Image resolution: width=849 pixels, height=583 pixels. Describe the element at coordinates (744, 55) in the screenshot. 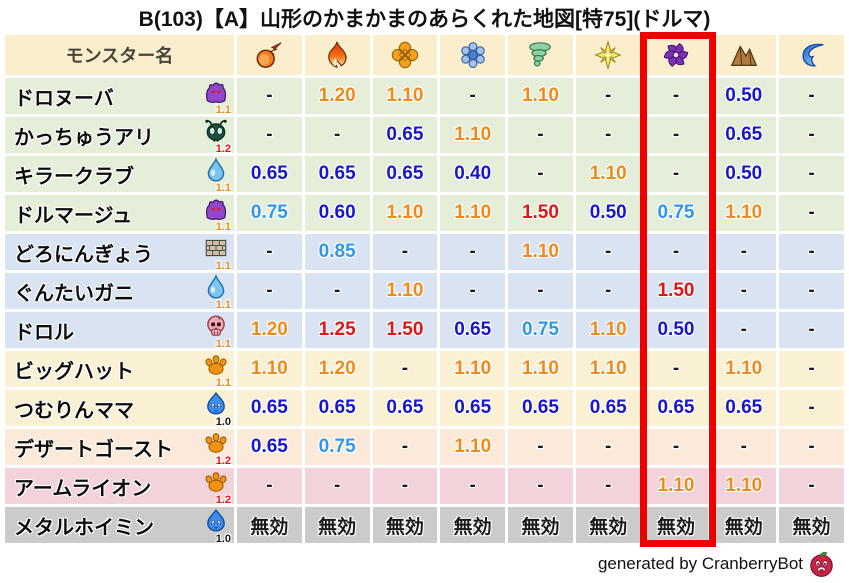

I see `mountain-icon` at that location.